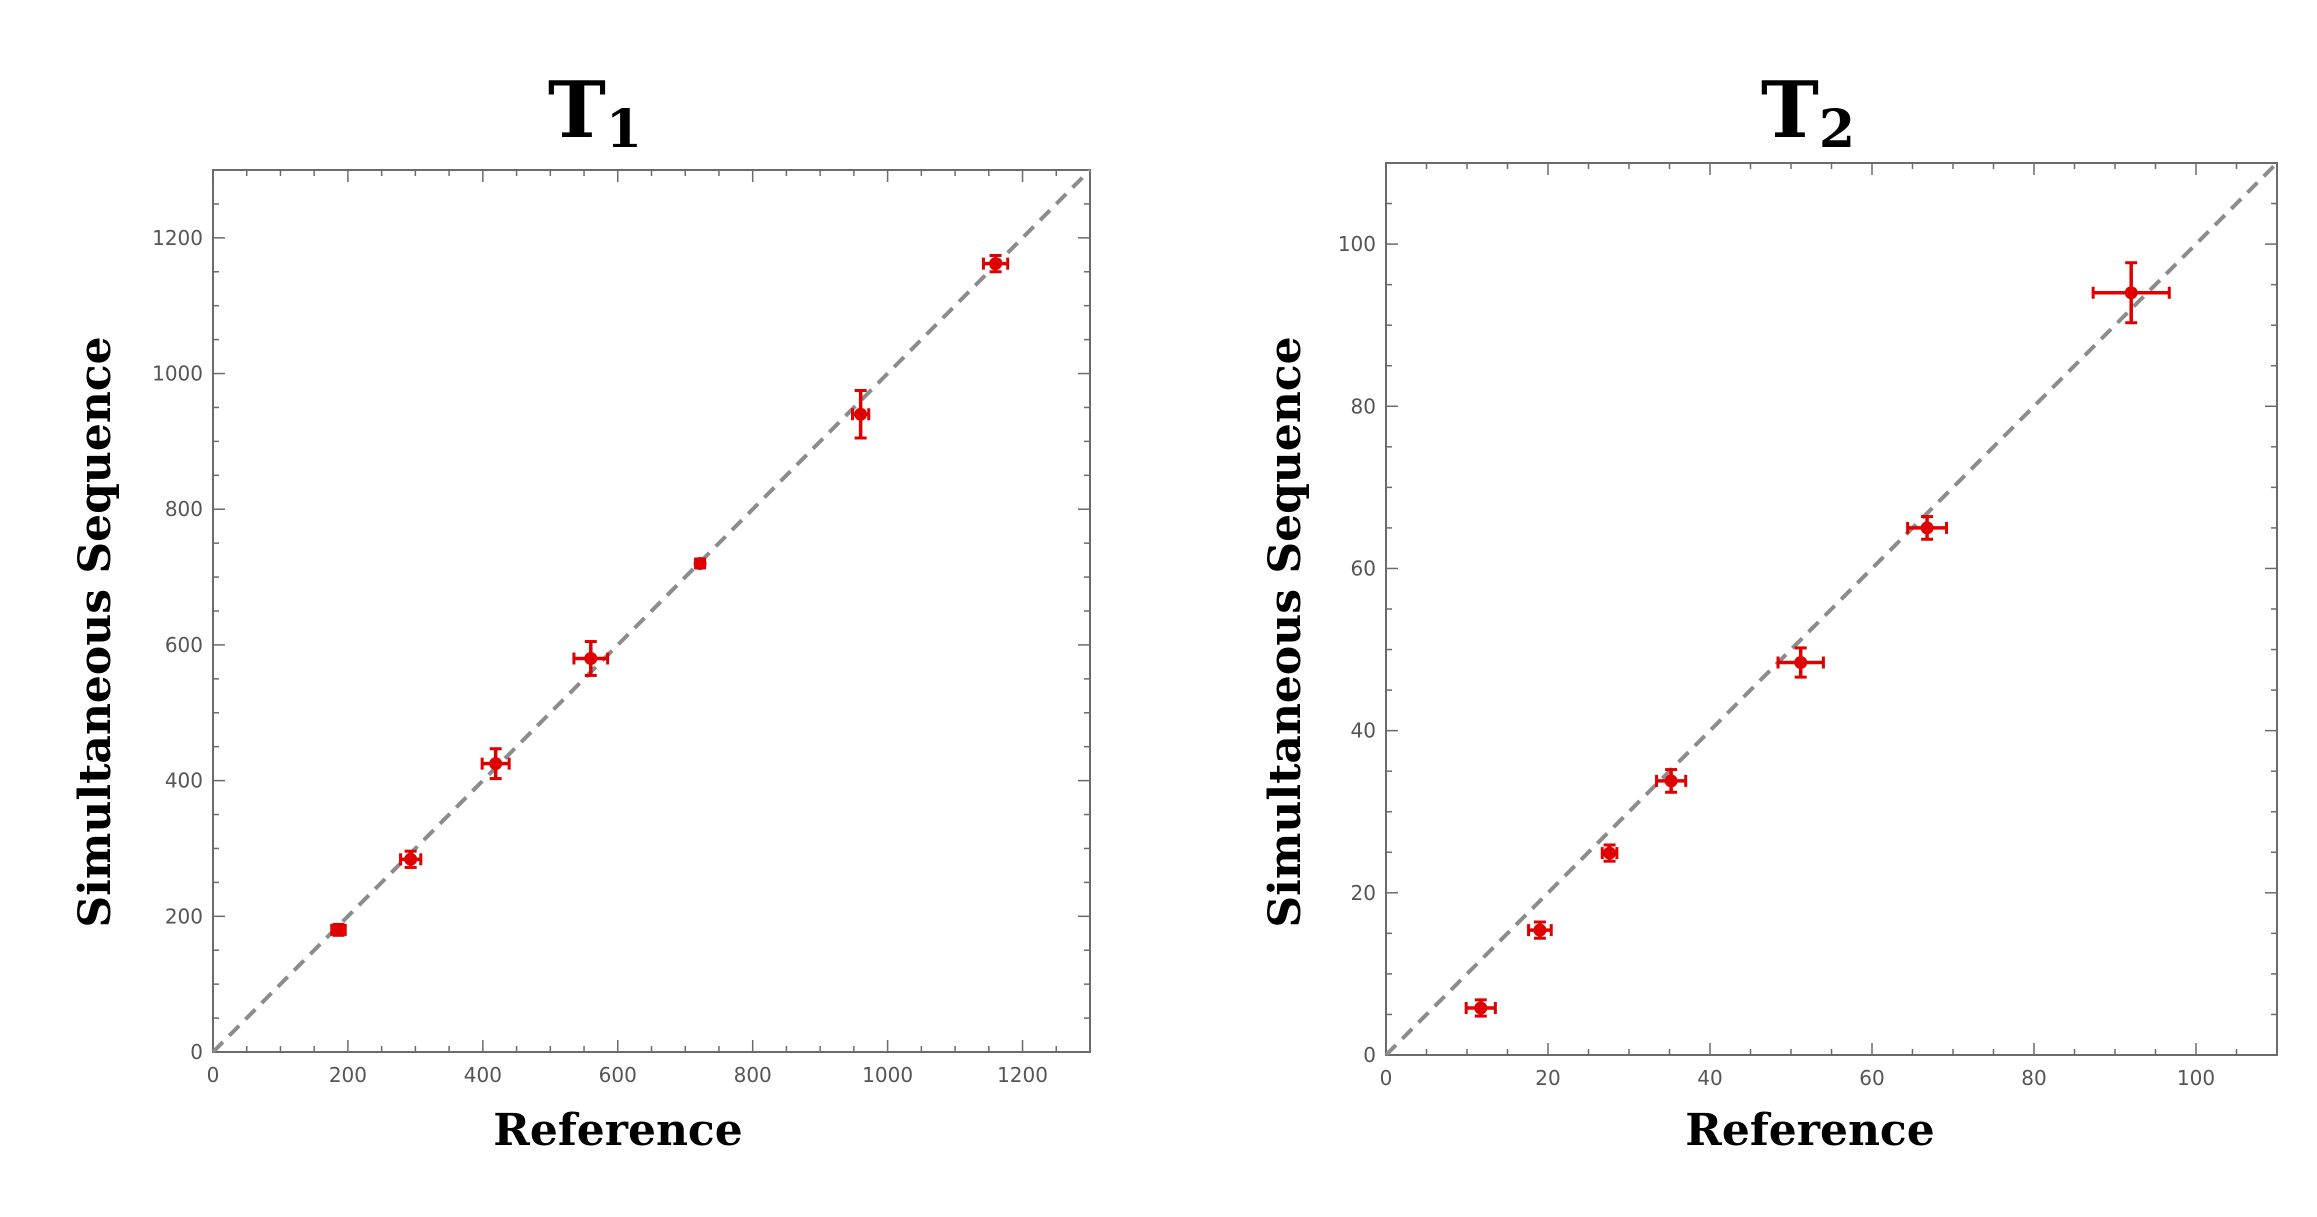  Describe the element at coordinates (177, 374) in the screenshot. I see `chart-t1-y-tick-label: 1000` at that location.